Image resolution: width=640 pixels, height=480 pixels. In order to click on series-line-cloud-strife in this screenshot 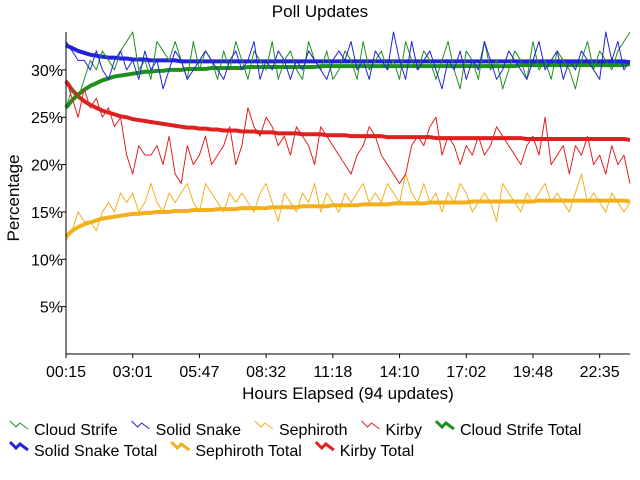, I will do `click(348, 69)`.